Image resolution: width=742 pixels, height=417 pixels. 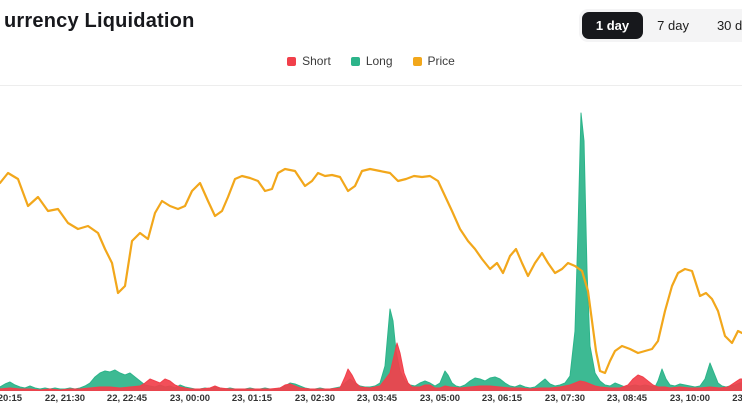 What do you see at coordinates (292, 61) in the screenshot?
I see `short-swatch-icon` at bounding box center [292, 61].